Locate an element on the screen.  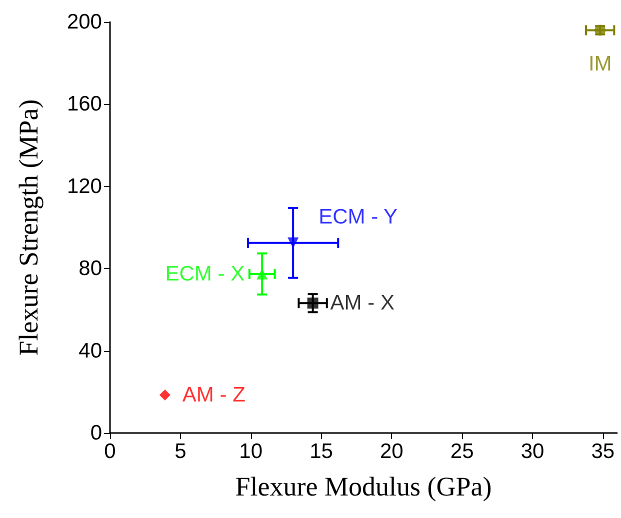
x-tick-label: 10 is located at coordinates (251, 451).